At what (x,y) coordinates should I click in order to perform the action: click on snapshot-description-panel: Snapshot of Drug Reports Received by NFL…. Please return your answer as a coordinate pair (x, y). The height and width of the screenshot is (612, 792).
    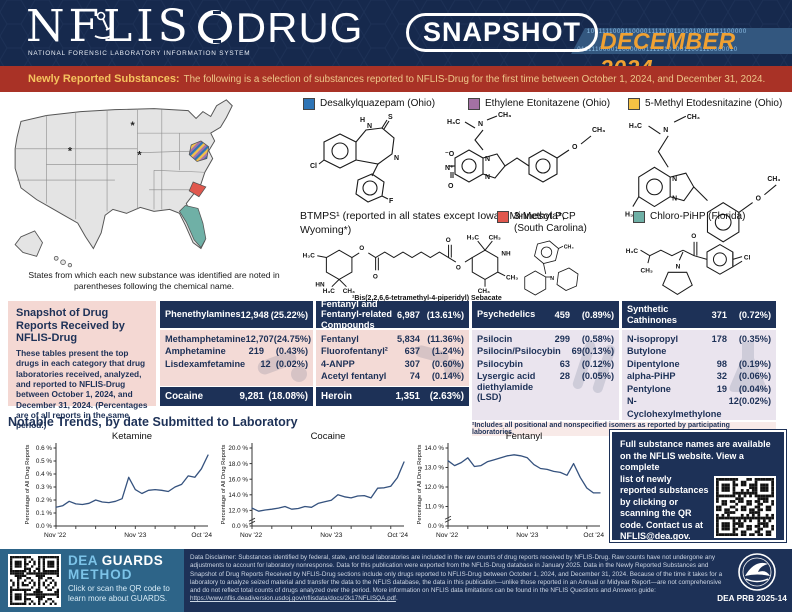
    Looking at the image, I should click on (82, 365).